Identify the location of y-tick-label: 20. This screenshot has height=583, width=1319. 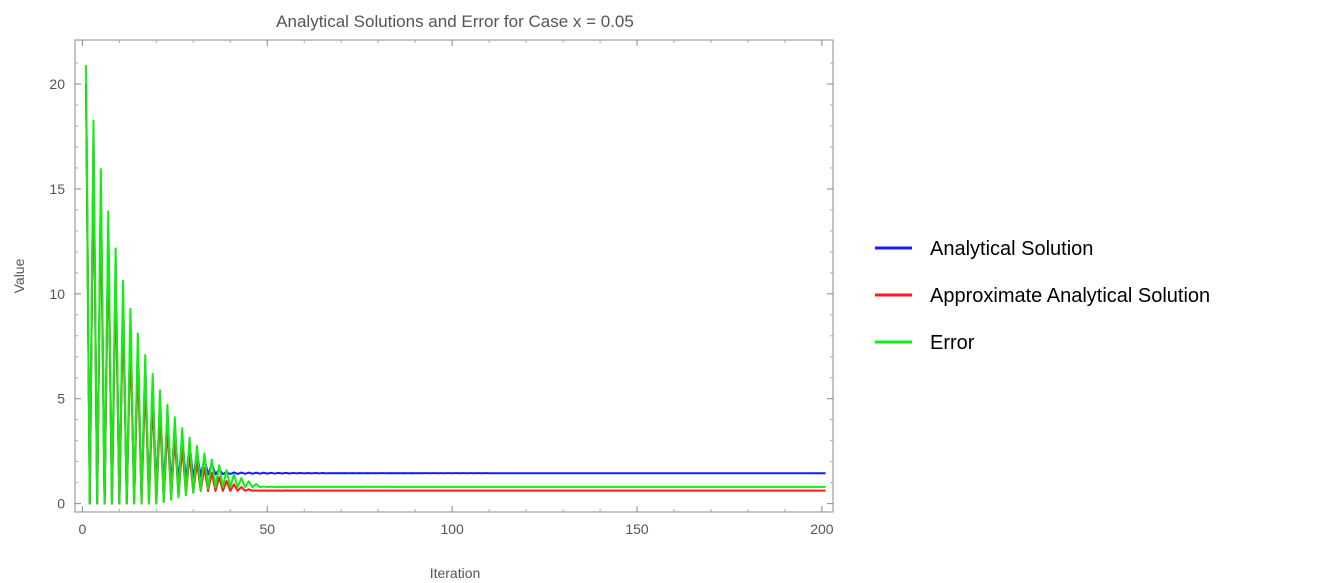
(57, 84).